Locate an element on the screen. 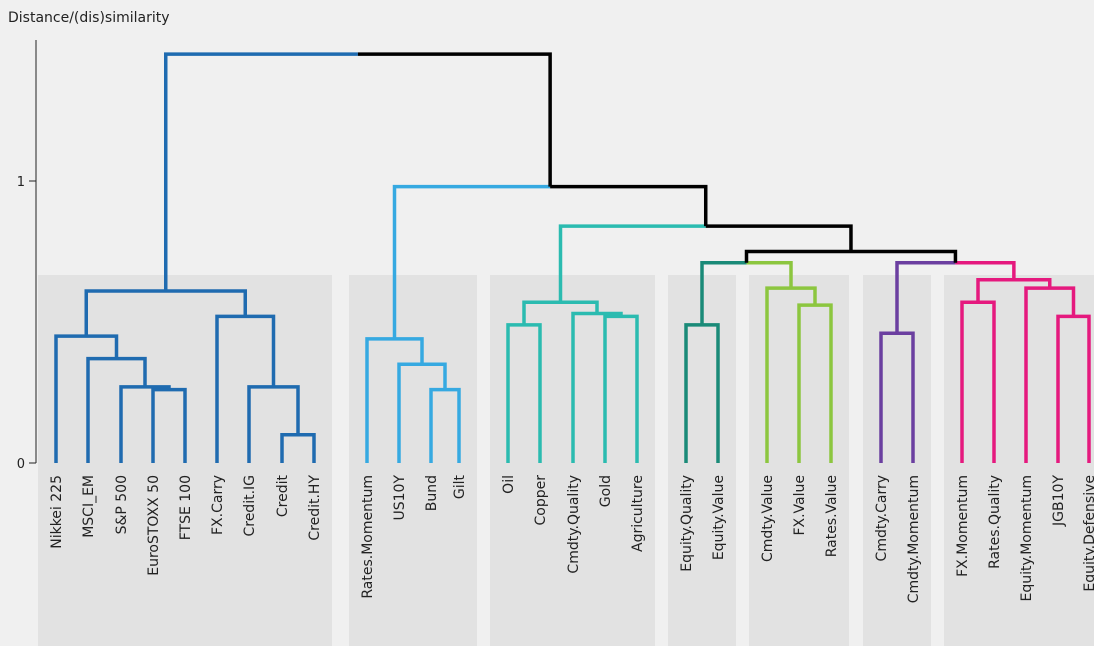 The image size is (1094, 646). leaf-label: Nikkei 225 is located at coordinates (57, 512).